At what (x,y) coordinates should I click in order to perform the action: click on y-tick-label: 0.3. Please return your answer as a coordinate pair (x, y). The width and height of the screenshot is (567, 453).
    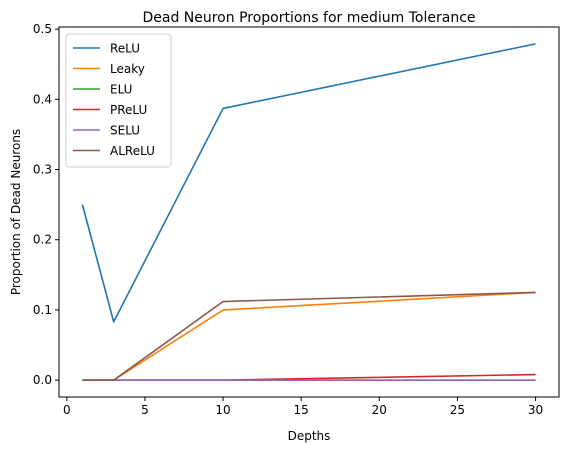
    Looking at the image, I should click on (42, 170).